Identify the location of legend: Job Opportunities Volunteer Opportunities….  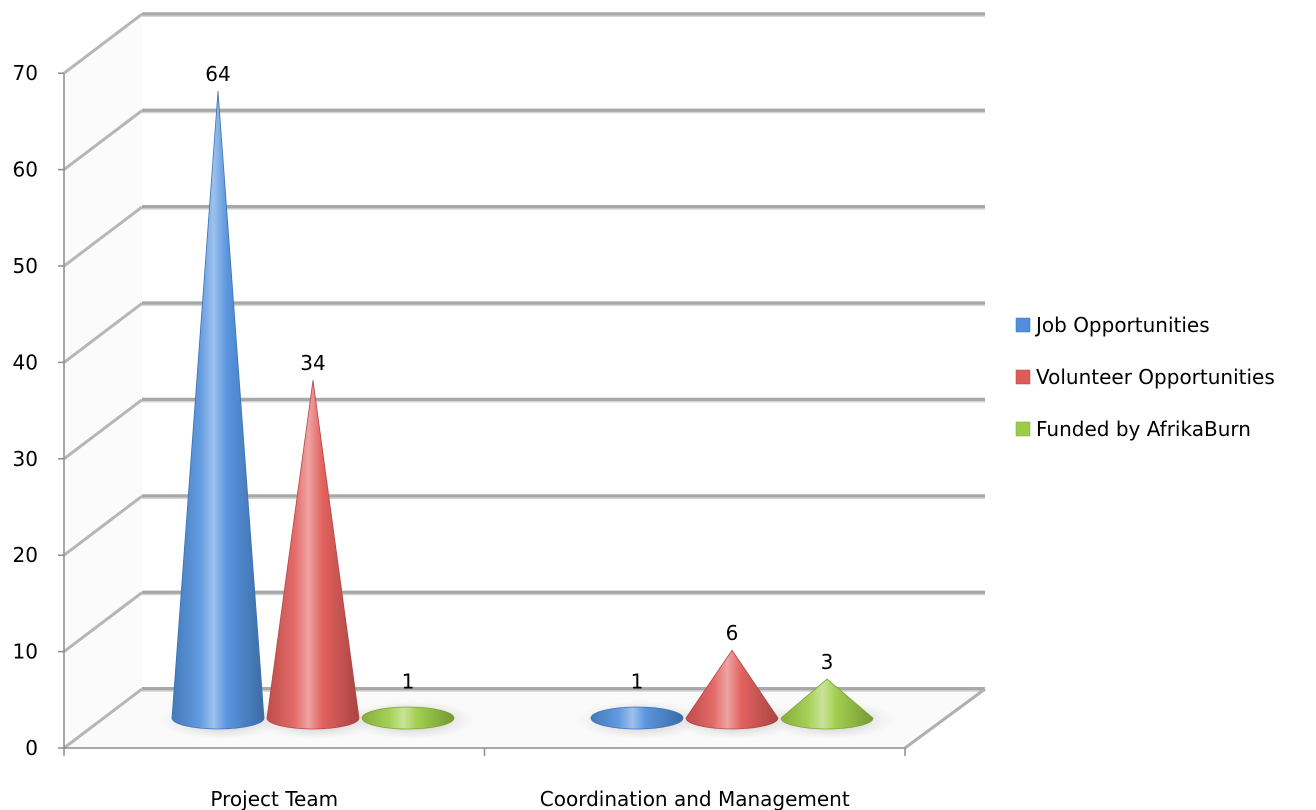
(1145, 377).